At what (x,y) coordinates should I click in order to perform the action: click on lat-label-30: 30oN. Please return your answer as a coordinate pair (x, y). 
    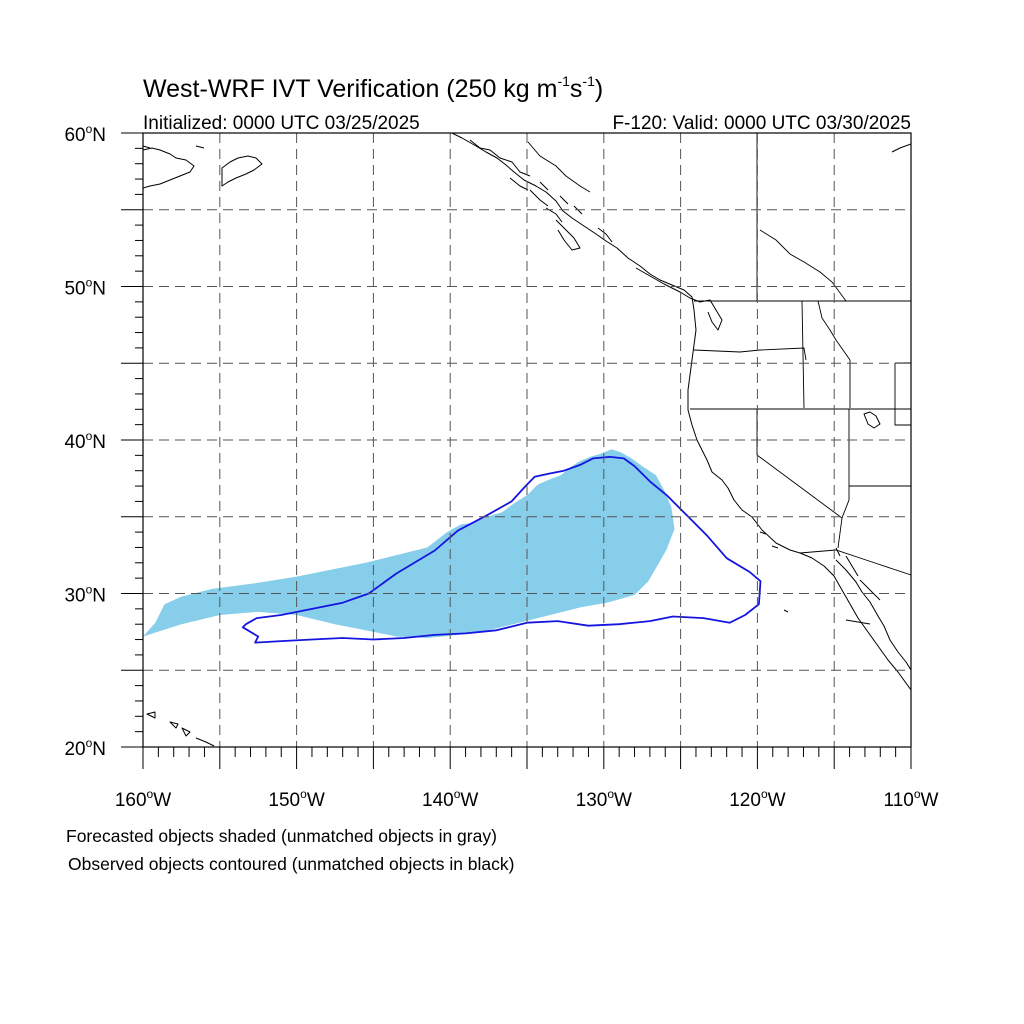
    Looking at the image, I should click on (85, 595).